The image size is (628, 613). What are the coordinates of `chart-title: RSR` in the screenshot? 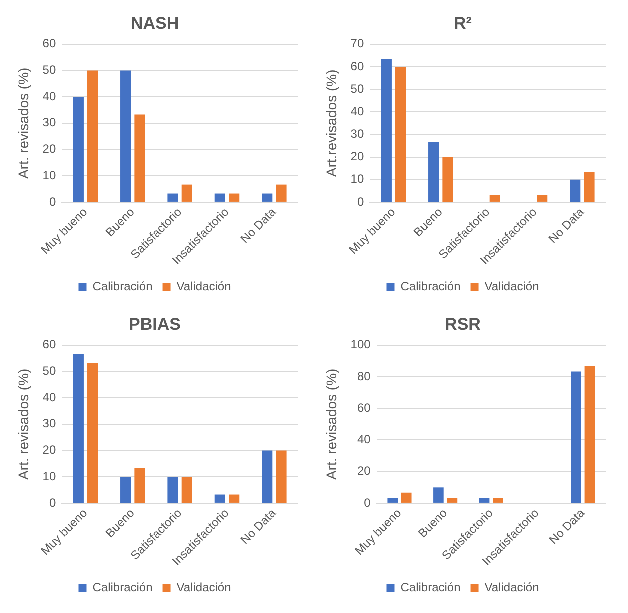 It's located at (463, 324).